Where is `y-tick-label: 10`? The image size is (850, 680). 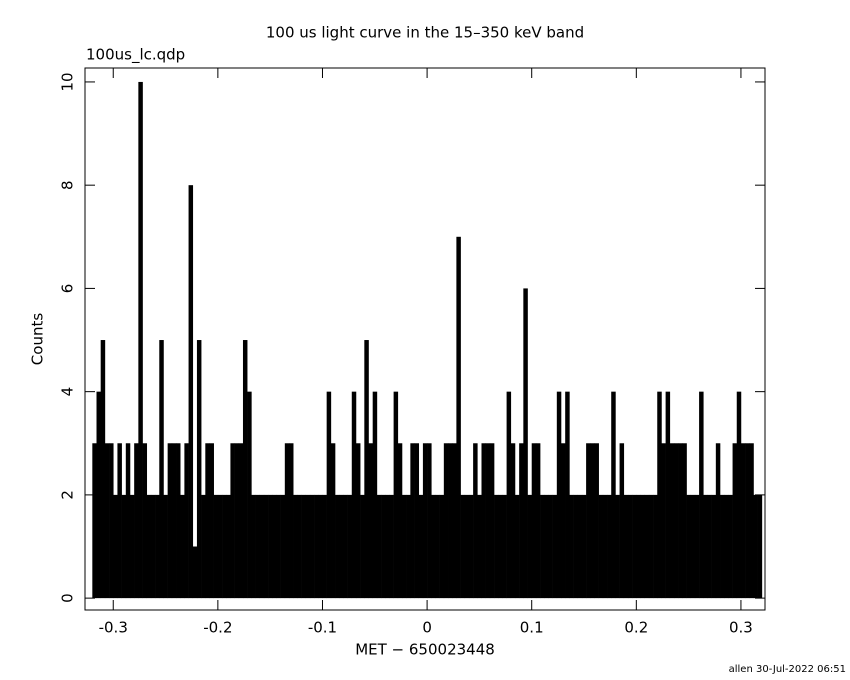
y-tick-label: 10 is located at coordinates (68, 81).